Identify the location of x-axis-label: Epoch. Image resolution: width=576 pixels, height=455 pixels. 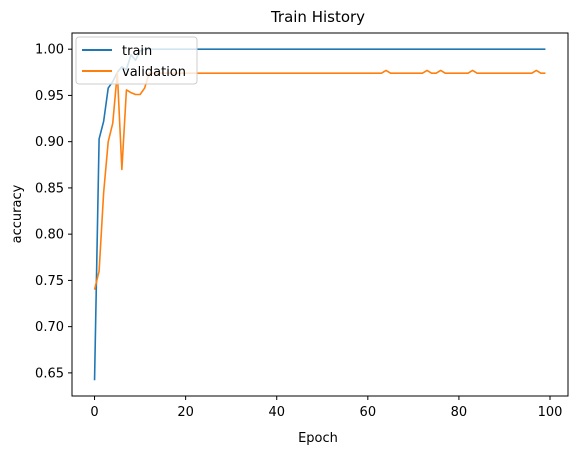
(318, 438).